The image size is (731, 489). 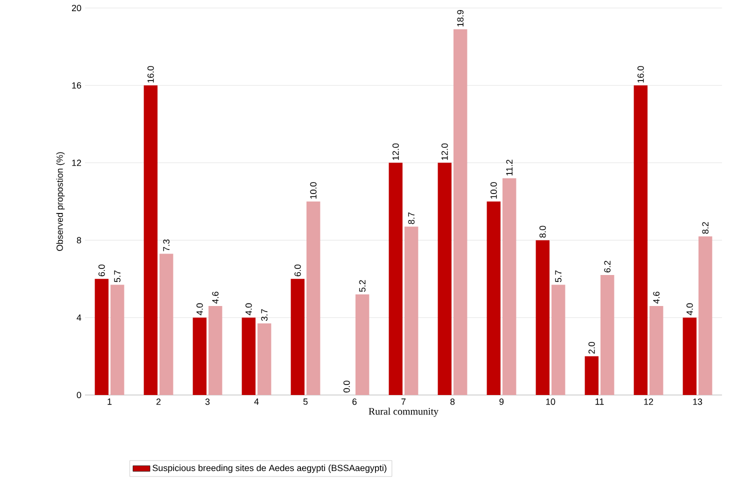 What do you see at coordinates (542, 232) in the screenshot?
I see `data-label: 8.0` at bounding box center [542, 232].